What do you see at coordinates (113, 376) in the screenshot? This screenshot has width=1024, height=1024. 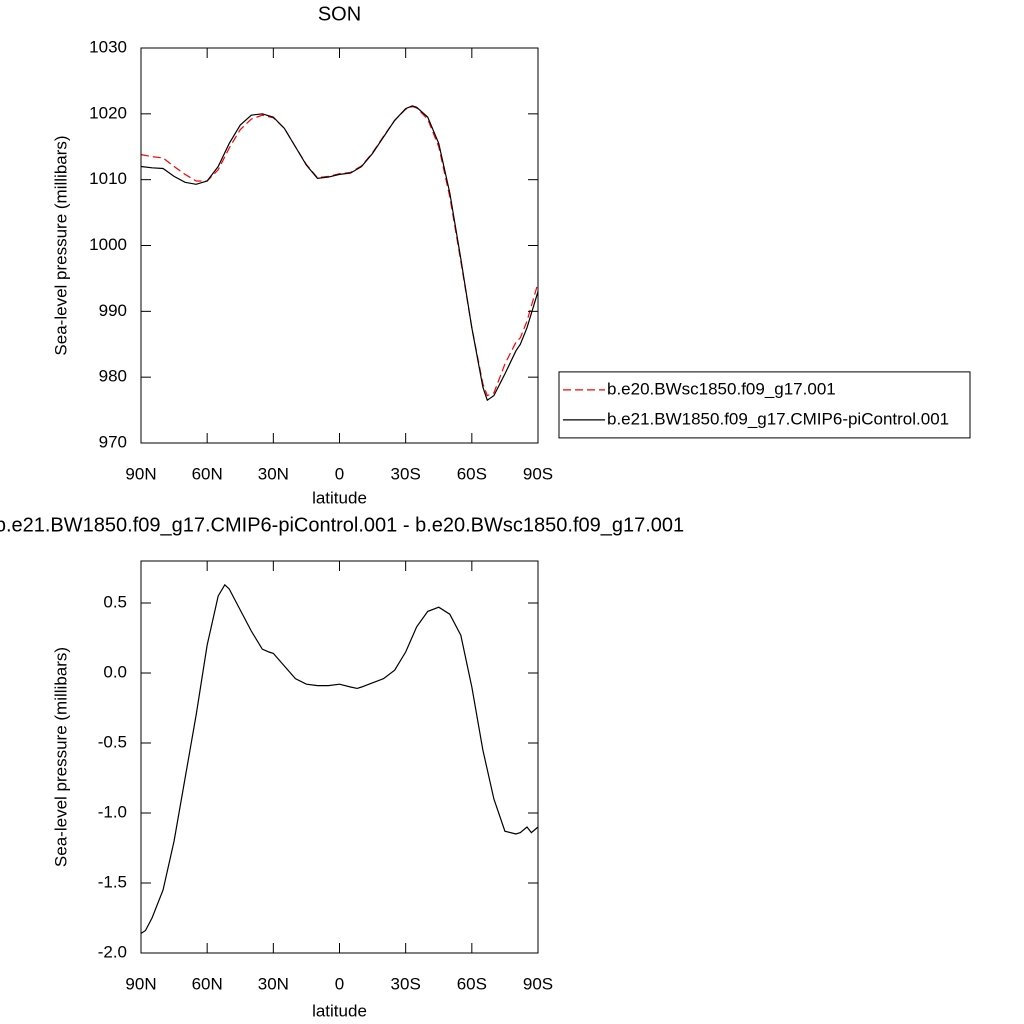 I see `y-tick-label: 980` at bounding box center [113, 376].